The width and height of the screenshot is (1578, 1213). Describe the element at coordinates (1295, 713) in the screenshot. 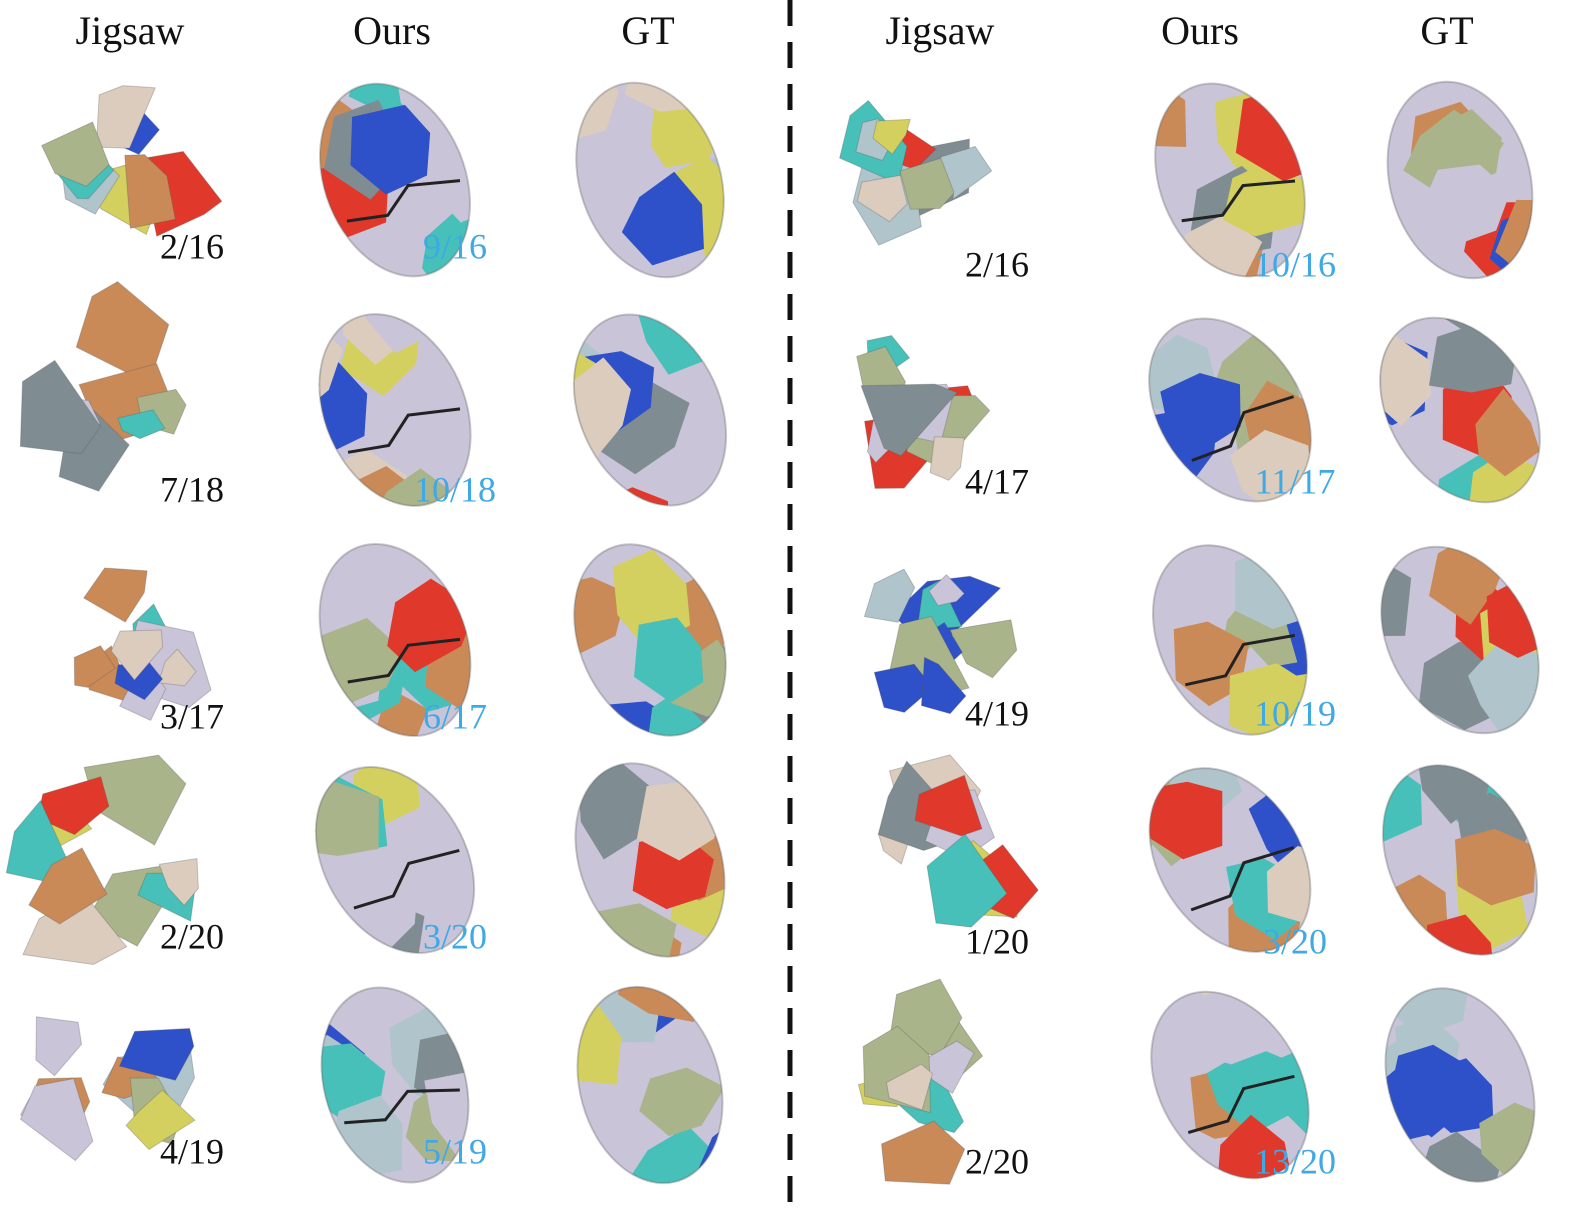

I see `ours-score: 10/19` at that location.